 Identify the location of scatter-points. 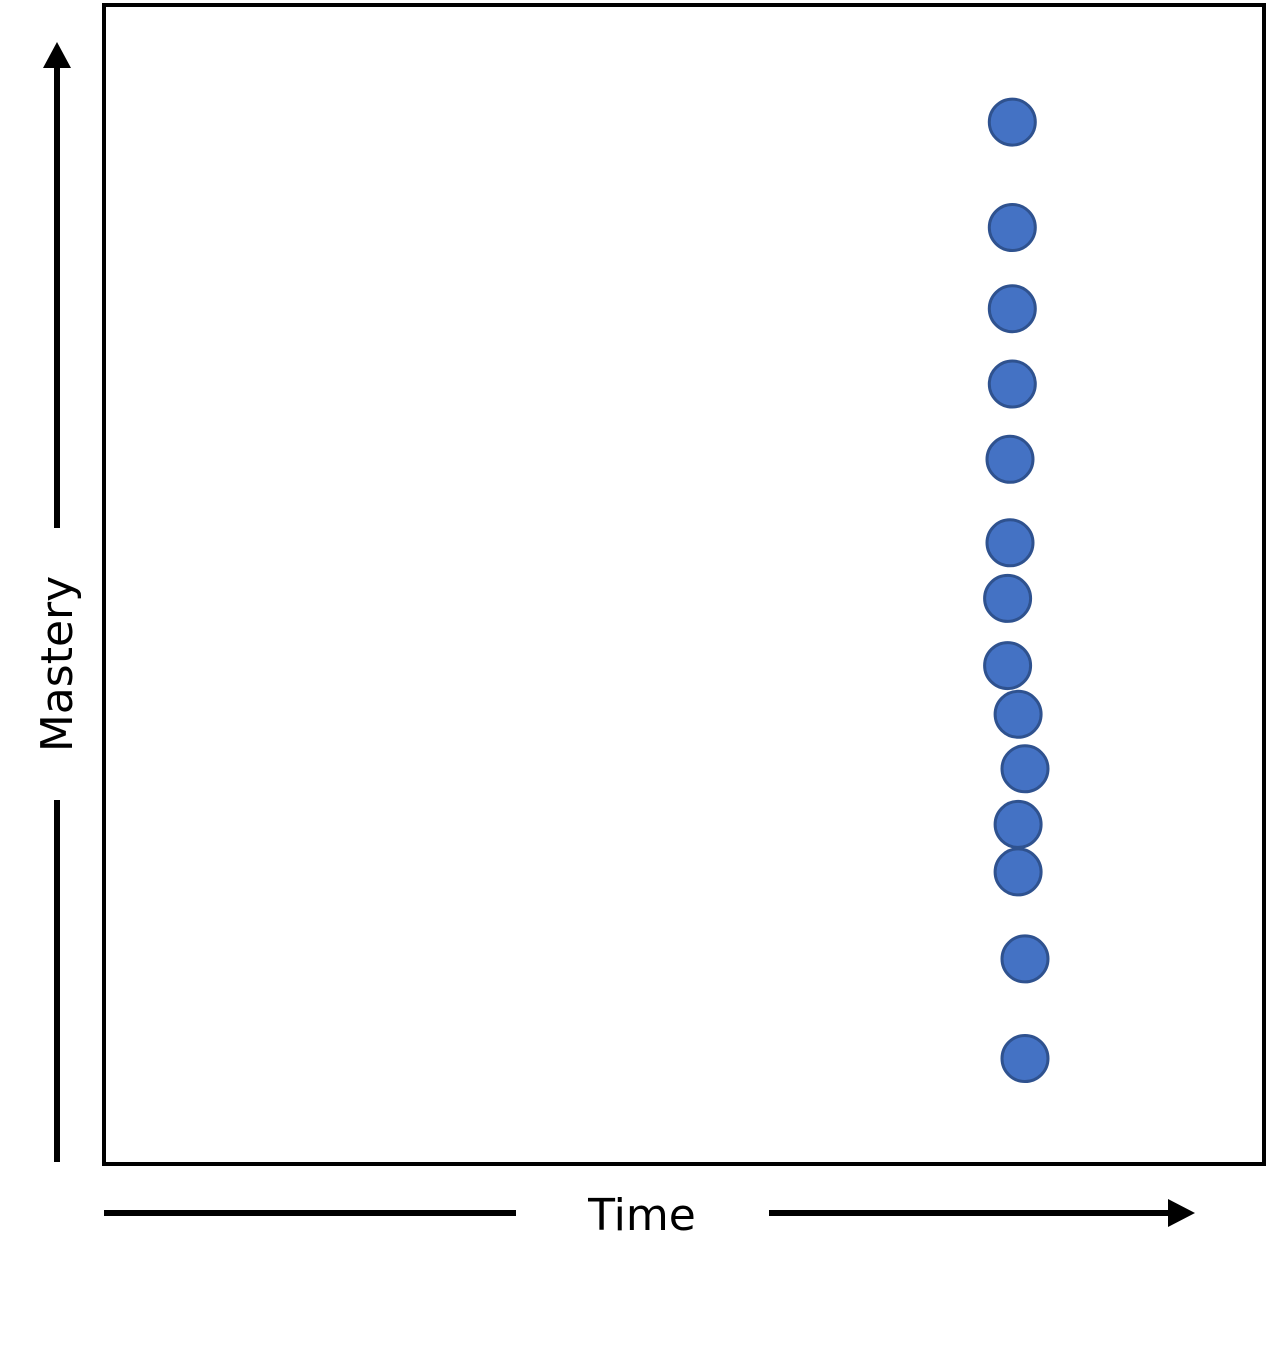
(1016, 590).